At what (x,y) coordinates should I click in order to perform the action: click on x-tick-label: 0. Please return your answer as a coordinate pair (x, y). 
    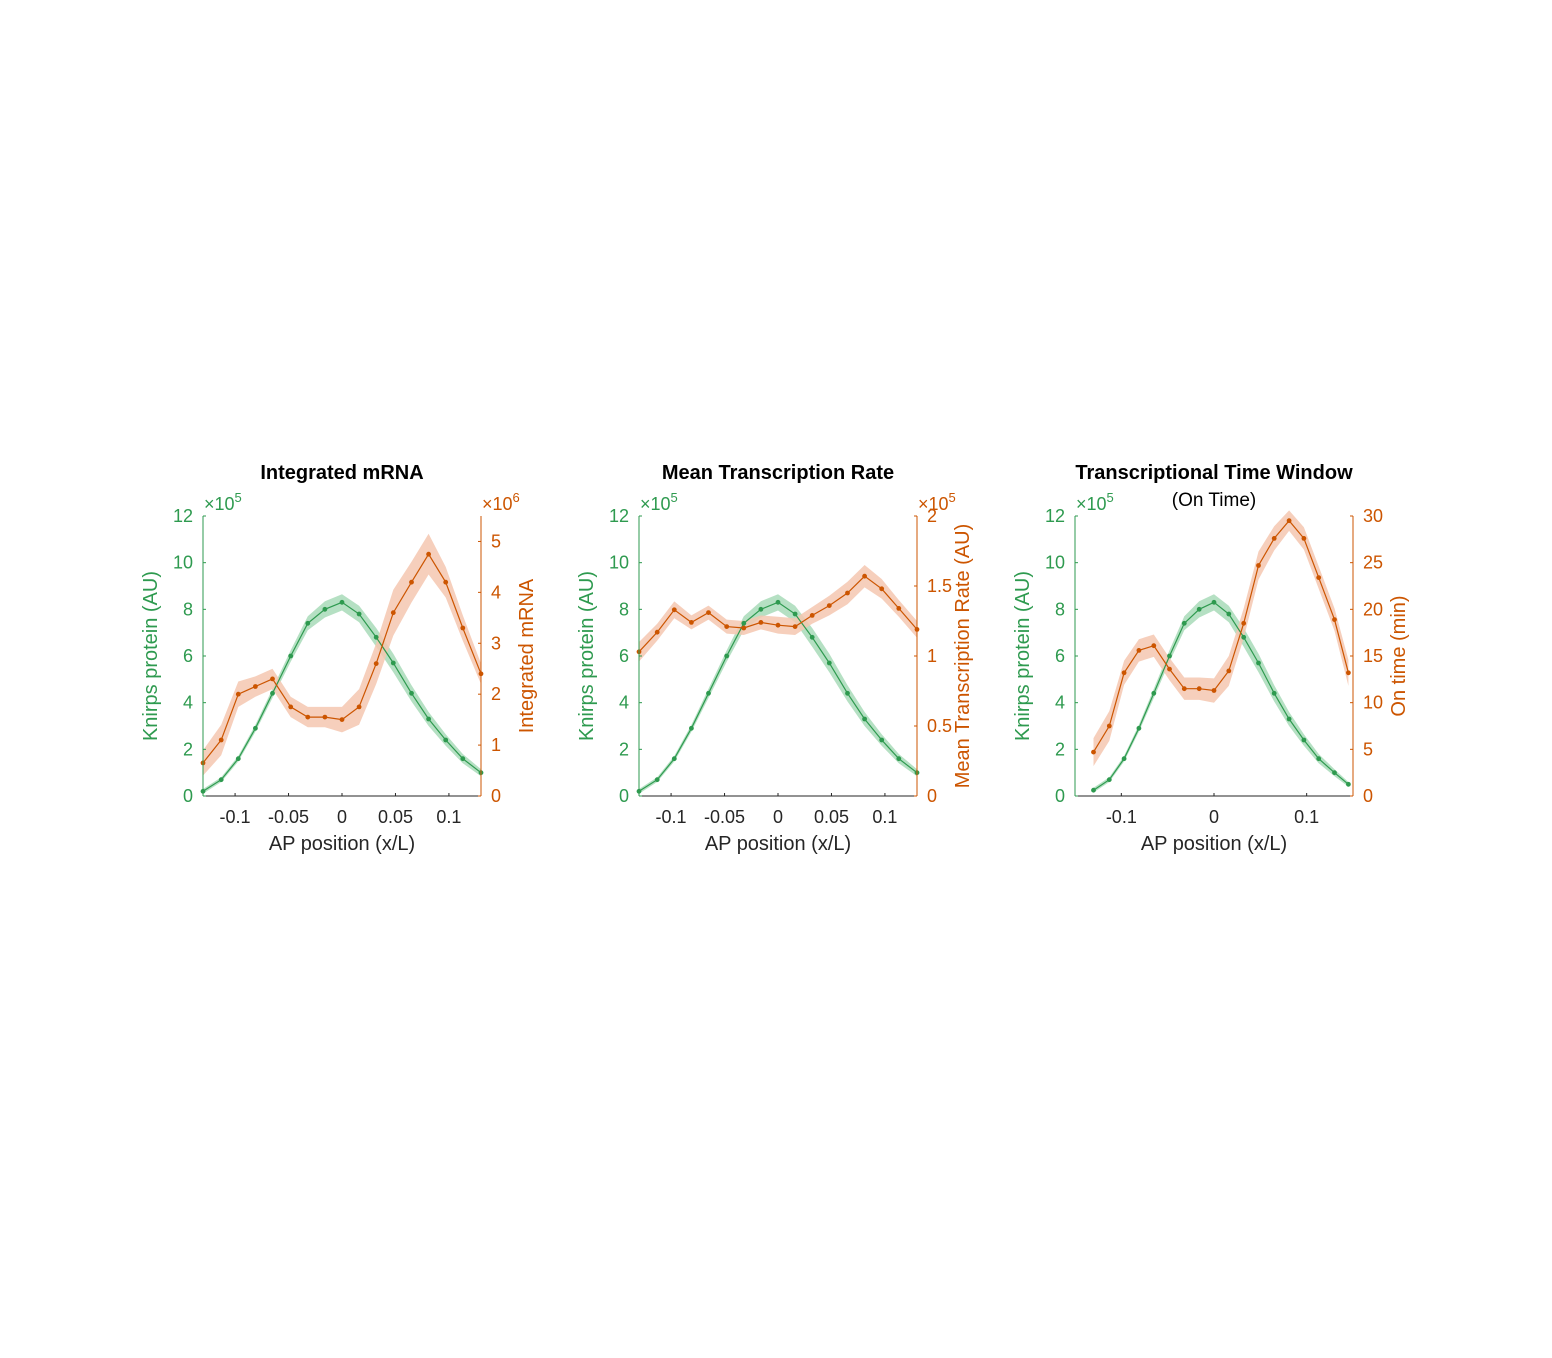
    Looking at the image, I should click on (778, 817).